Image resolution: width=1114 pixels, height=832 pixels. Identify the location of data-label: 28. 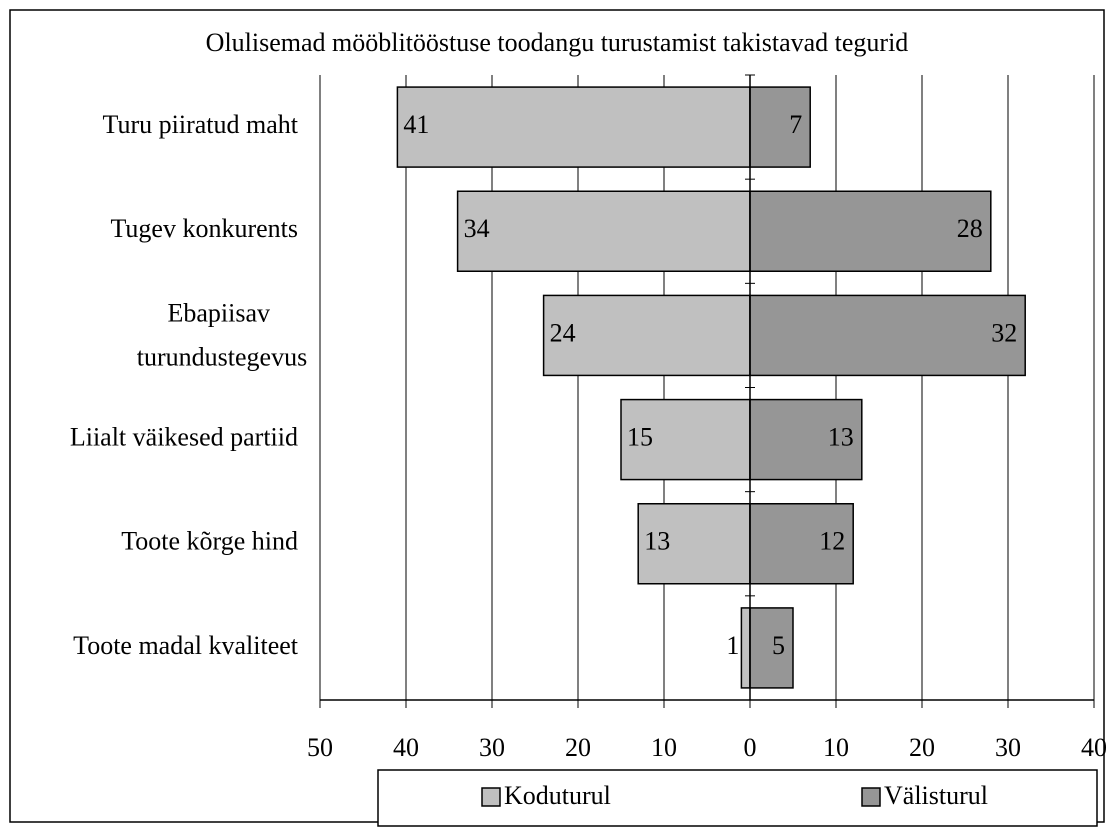
(970, 228).